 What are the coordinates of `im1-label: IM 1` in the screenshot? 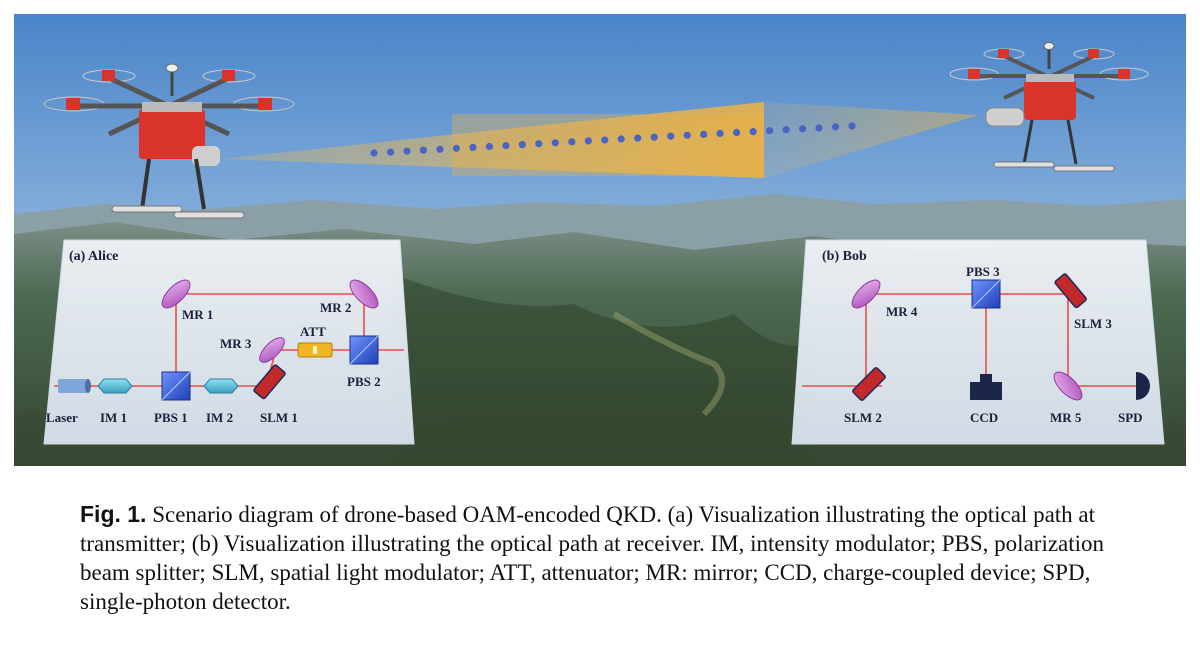 It's located at (113, 417).